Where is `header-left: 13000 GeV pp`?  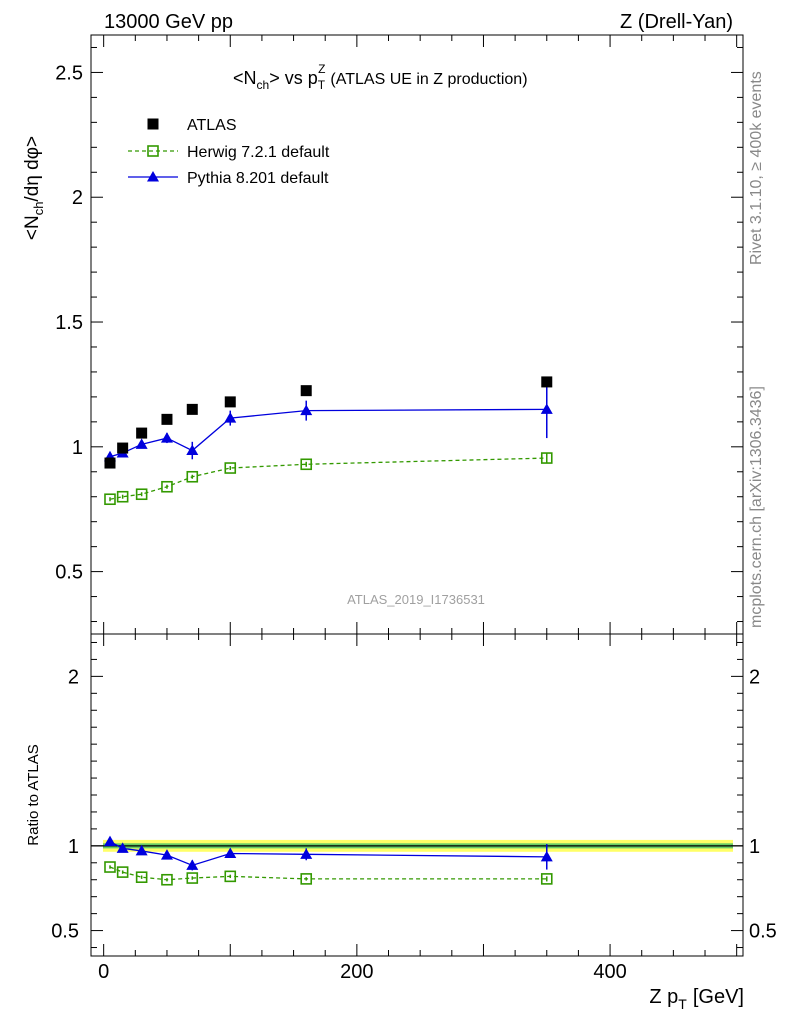
header-left: 13000 GeV pp is located at coordinates (168, 22).